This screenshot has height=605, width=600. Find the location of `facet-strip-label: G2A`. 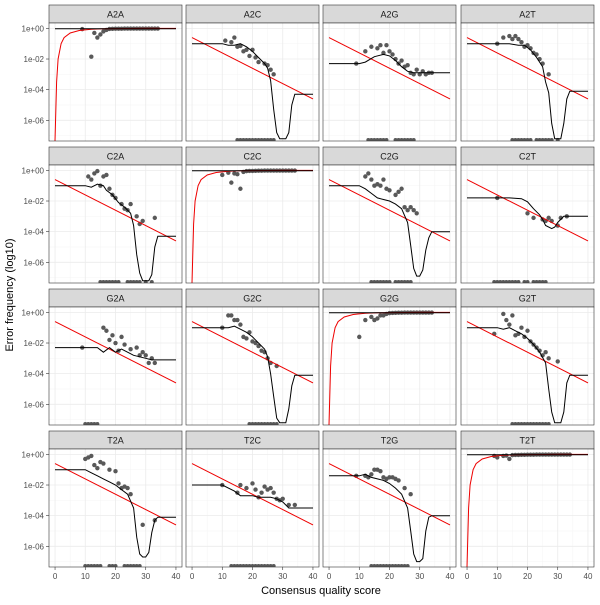

facet-strip-label: G2A is located at coordinates (115, 299).